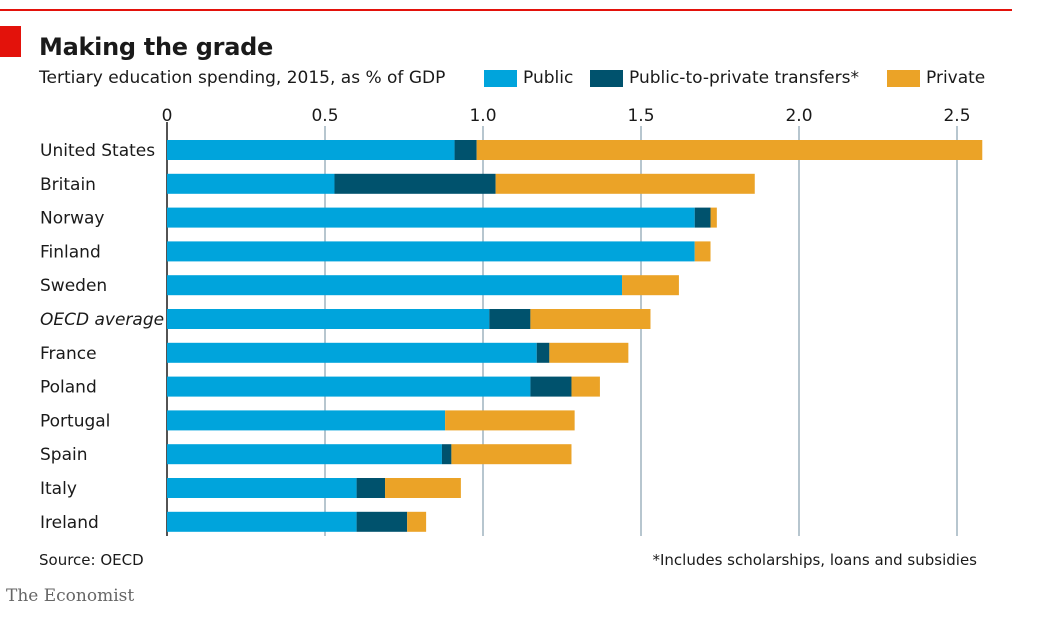  Describe the element at coordinates (102, 320) in the screenshot. I see `category-label: OECD average` at that location.